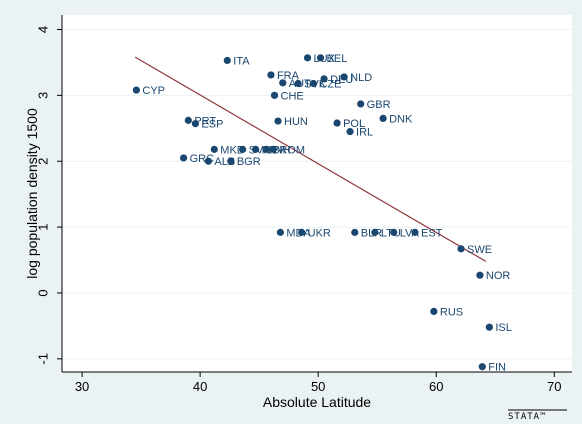  What do you see at coordinates (527, 417) in the screenshot?
I see `logo-text: STATA™` at bounding box center [527, 417].